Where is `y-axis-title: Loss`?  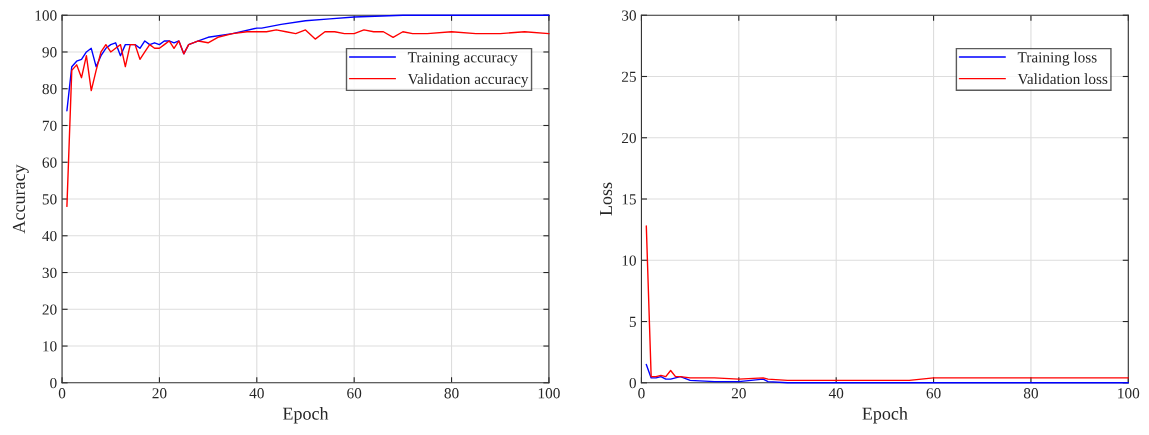 y-axis-title: Loss is located at coordinates (606, 199).